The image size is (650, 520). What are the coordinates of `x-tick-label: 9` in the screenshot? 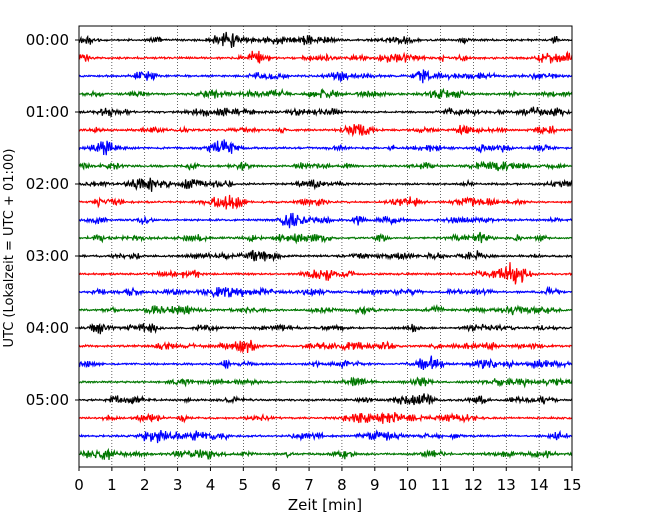 It's located at (375, 485).